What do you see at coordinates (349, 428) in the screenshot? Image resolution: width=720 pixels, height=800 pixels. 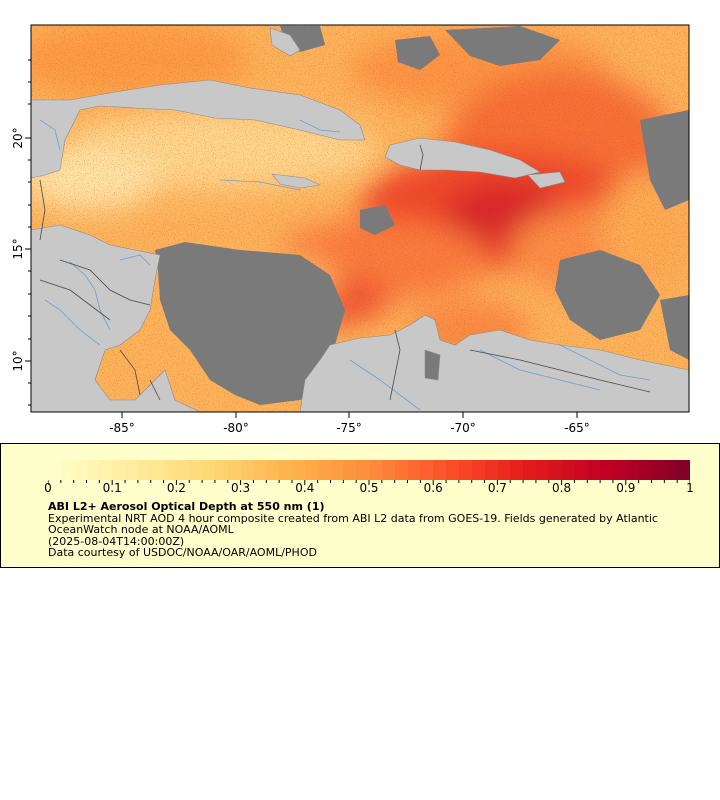 I see `longitude-label: -75°` at bounding box center [349, 428].